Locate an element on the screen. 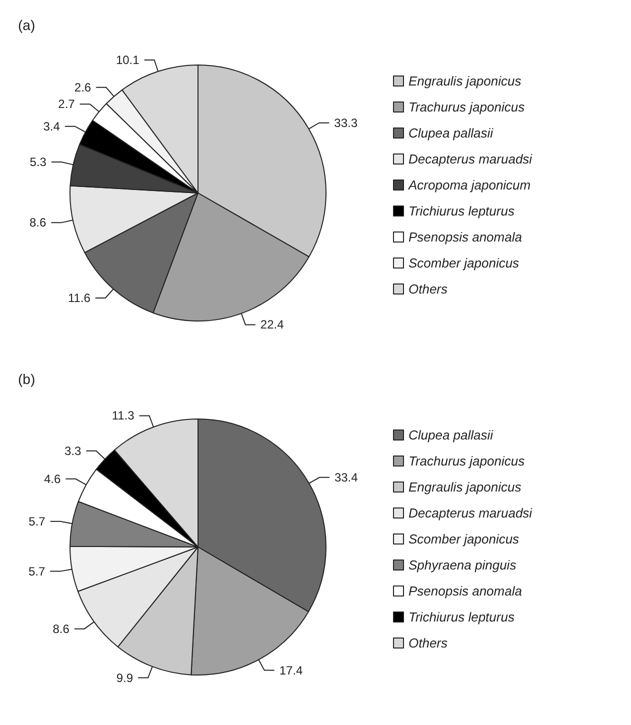 The image size is (631, 725). data-label: 5.3 is located at coordinates (38, 162).